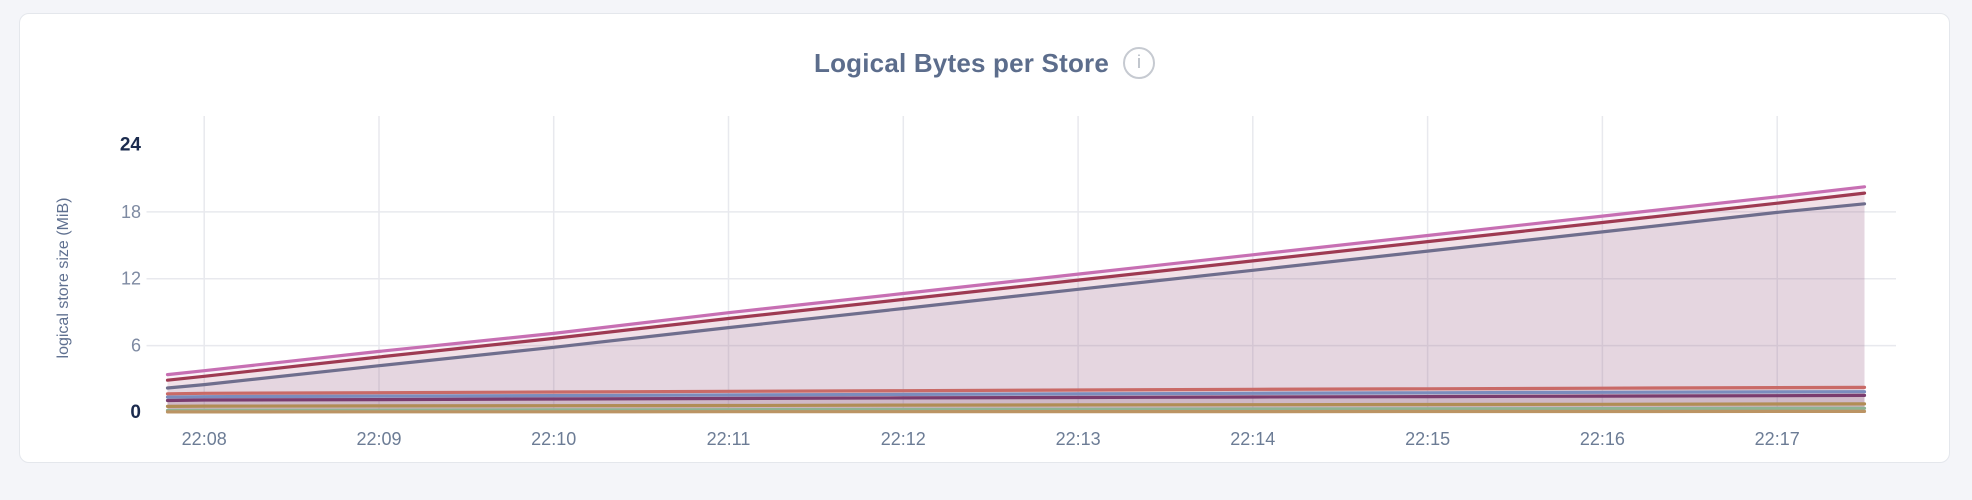 The height and width of the screenshot is (500, 1972). What do you see at coordinates (729, 439) in the screenshot?
I see `x-tick-label: 22:11` at bounding box center [729, 439].